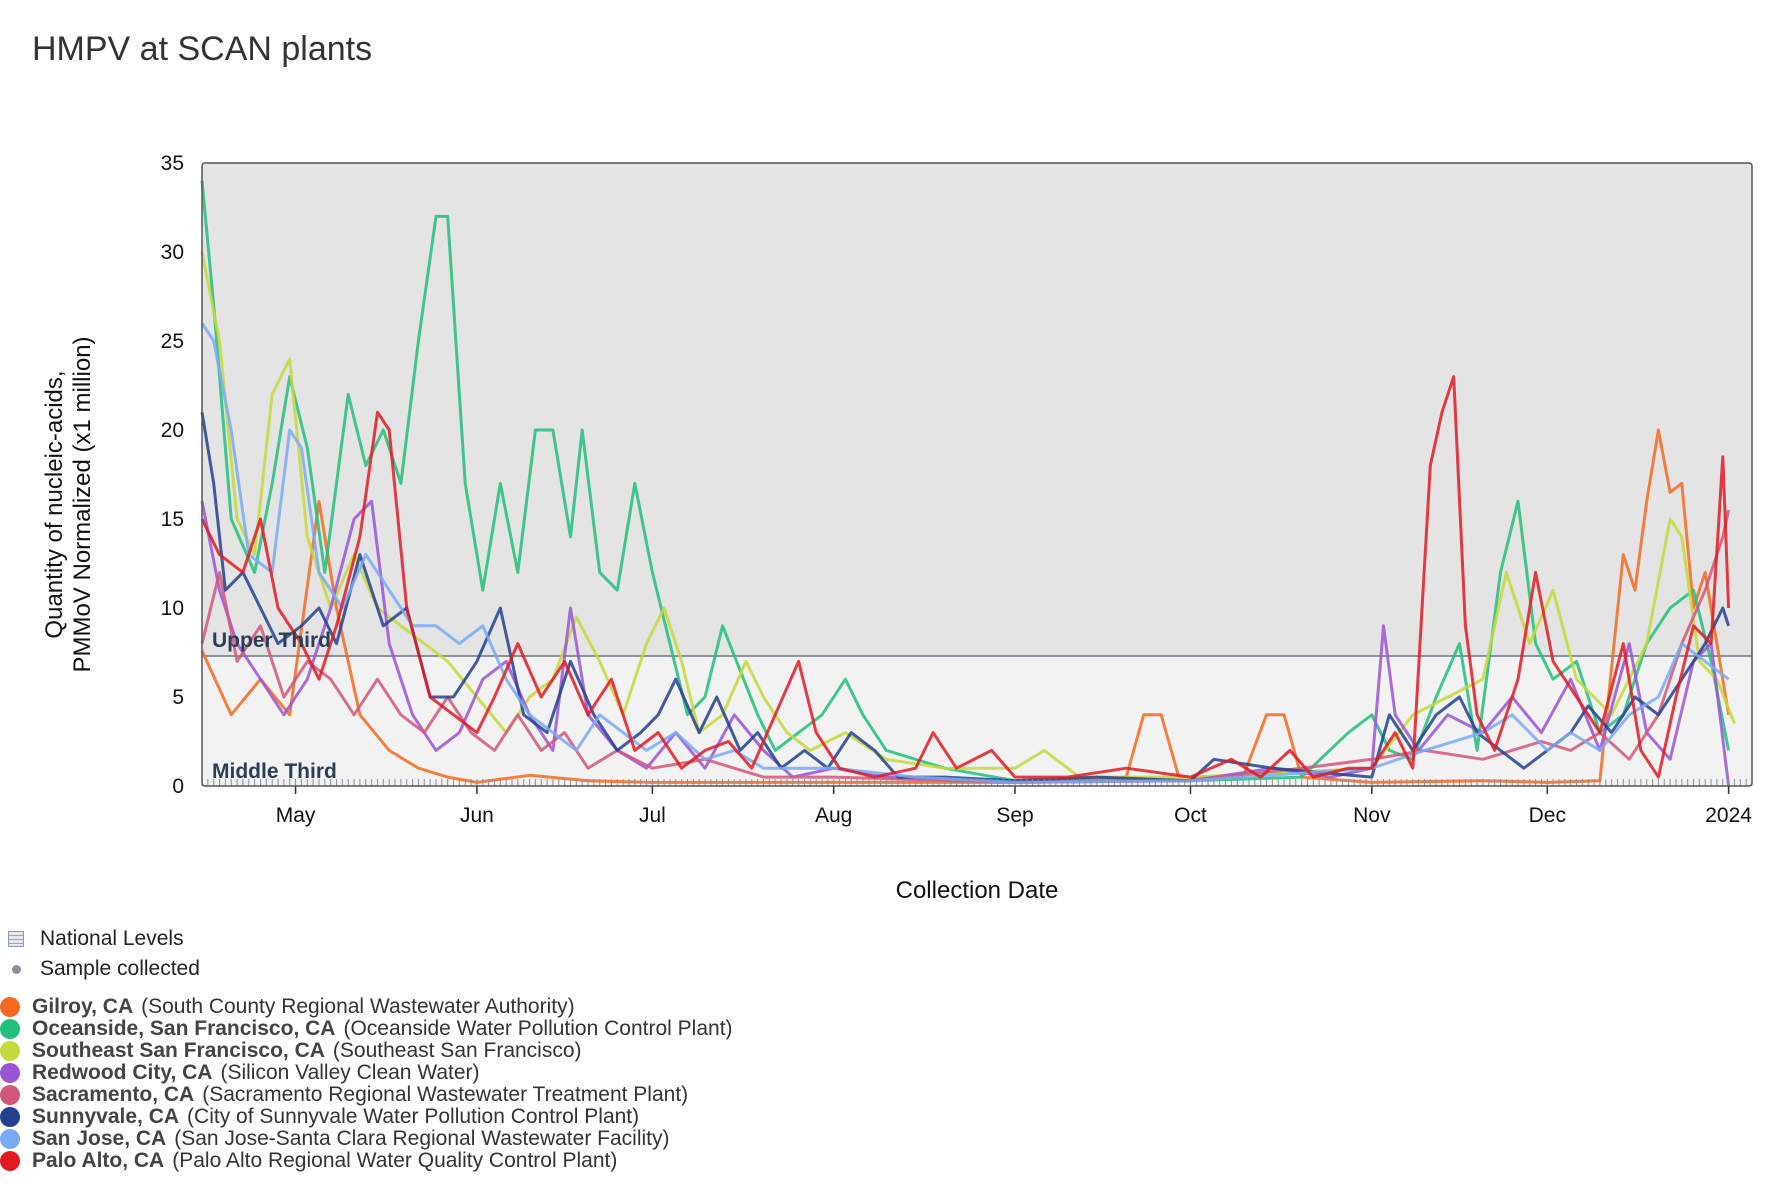  I want to click on x-tick-label: Jun, so click(477, 815).